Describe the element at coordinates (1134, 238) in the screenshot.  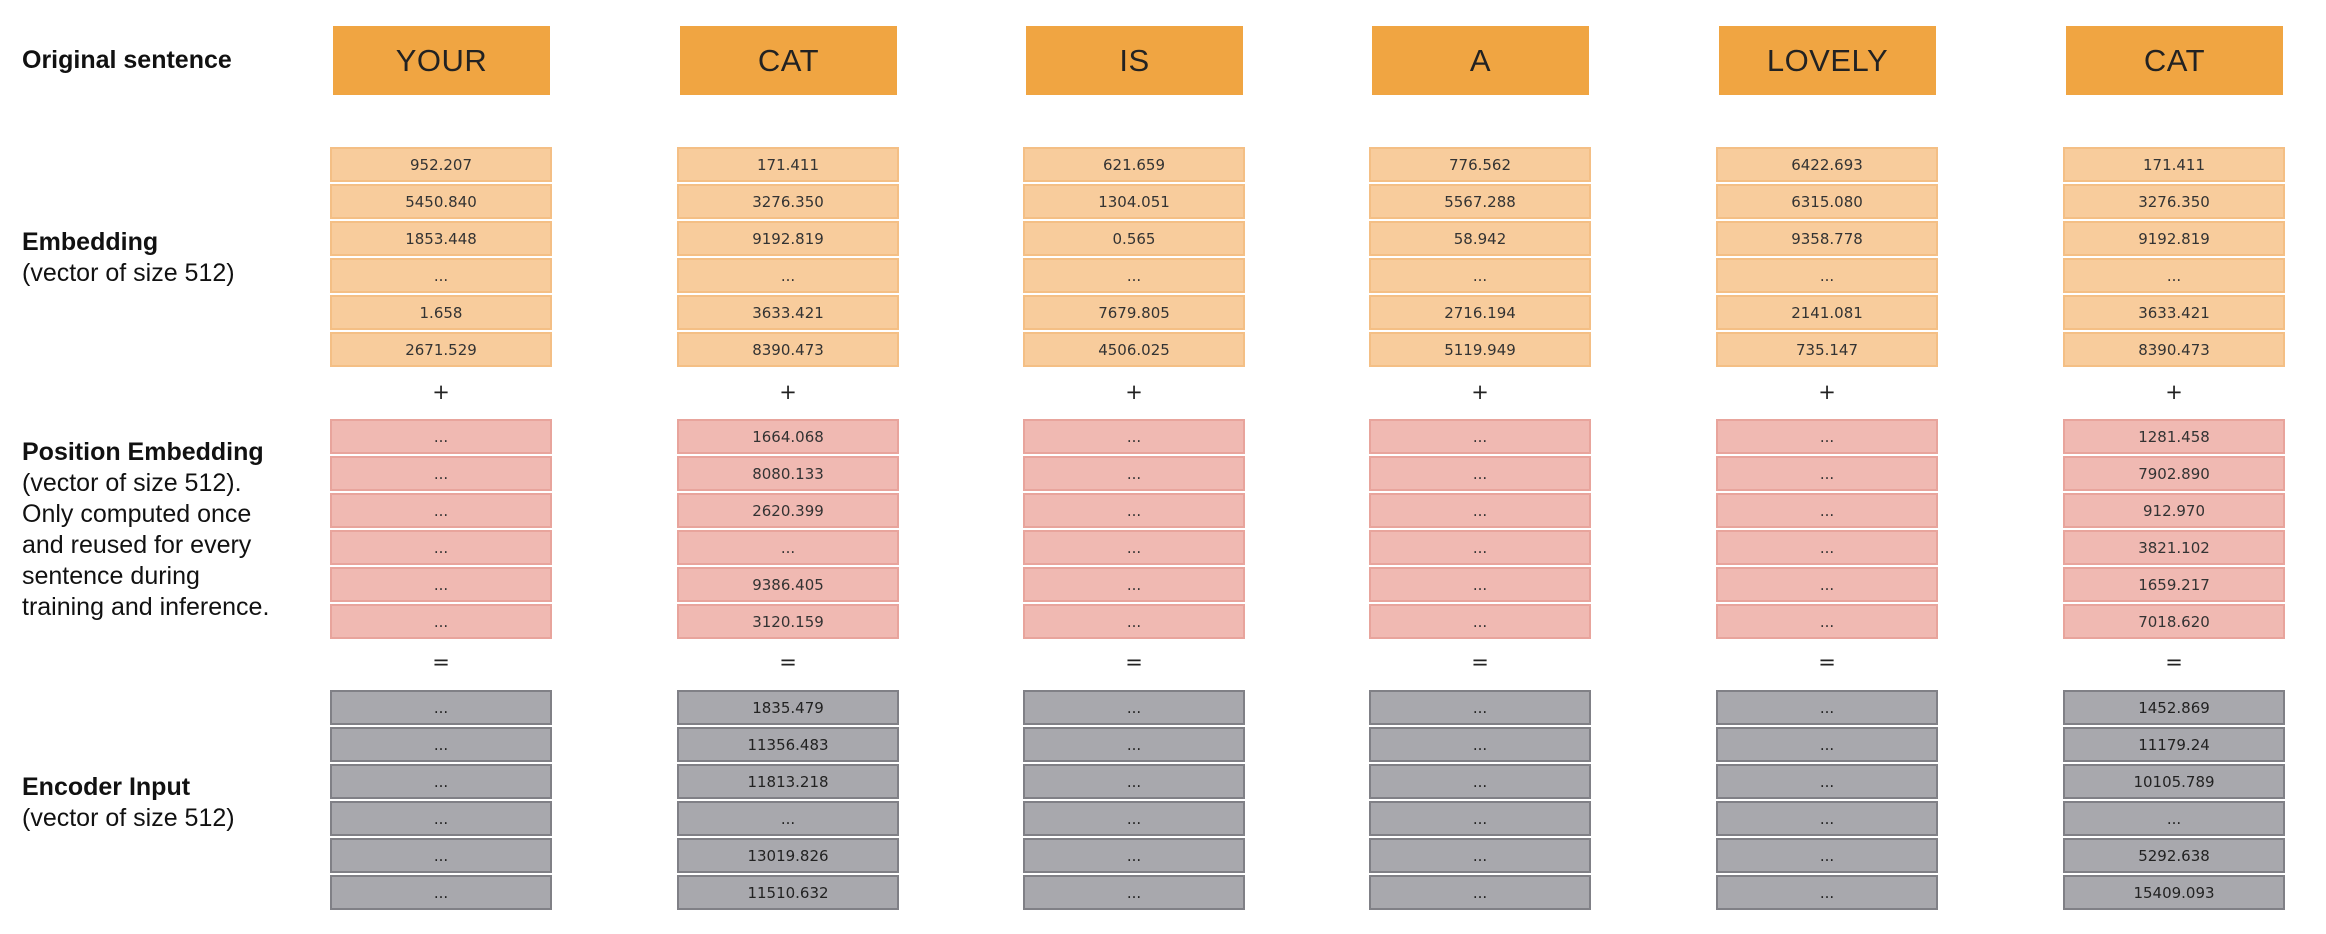
I see `embedding-vector-cell: 0.565` at that location.